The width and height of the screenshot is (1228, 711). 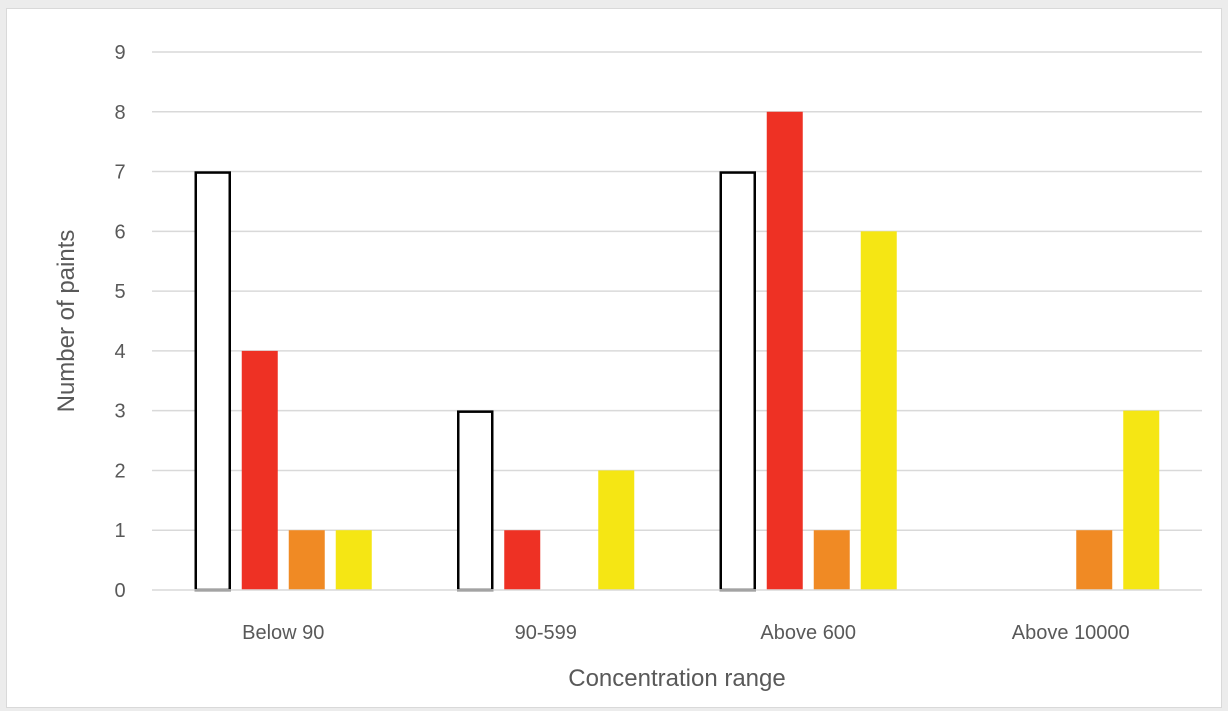 I want to click on y-tick-label: 3, so click(x=119, y=412).